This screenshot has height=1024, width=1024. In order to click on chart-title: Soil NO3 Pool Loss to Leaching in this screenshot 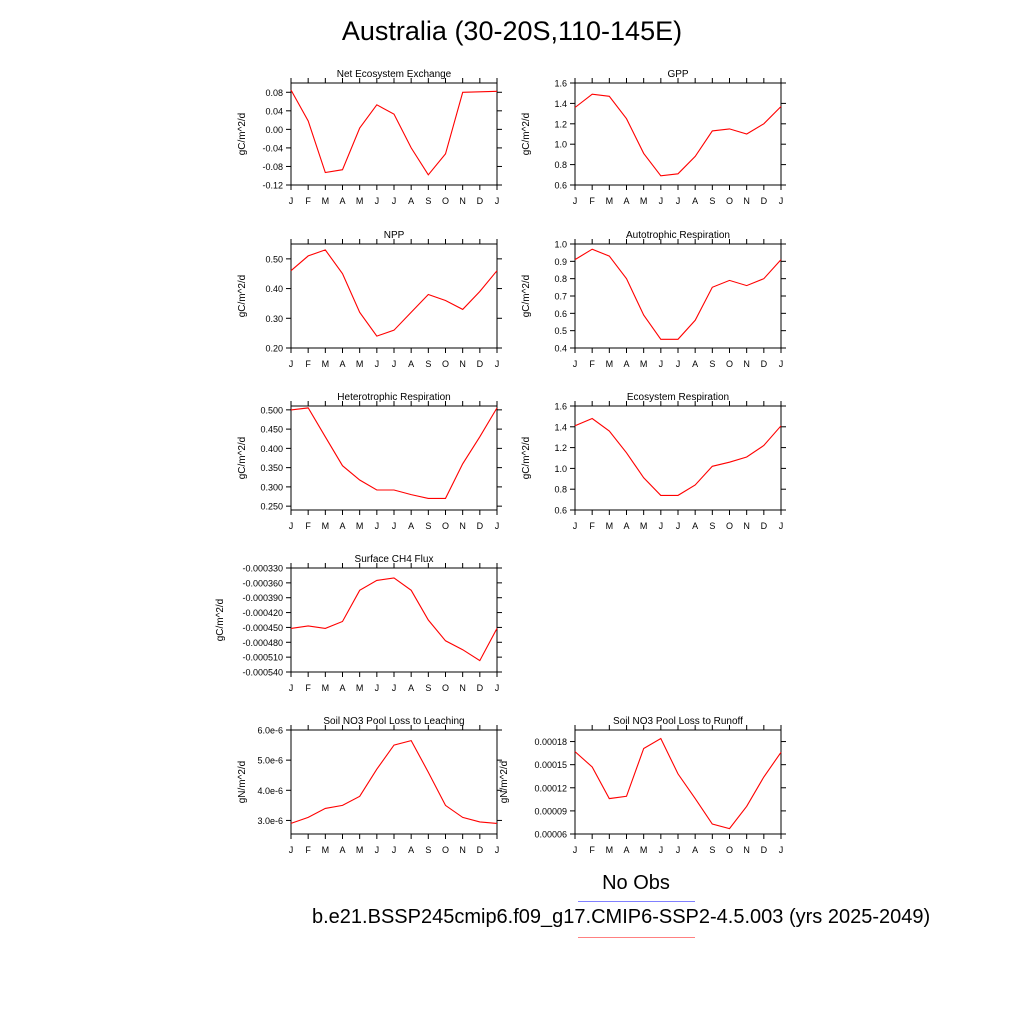, I will do `click(393, 721)`.